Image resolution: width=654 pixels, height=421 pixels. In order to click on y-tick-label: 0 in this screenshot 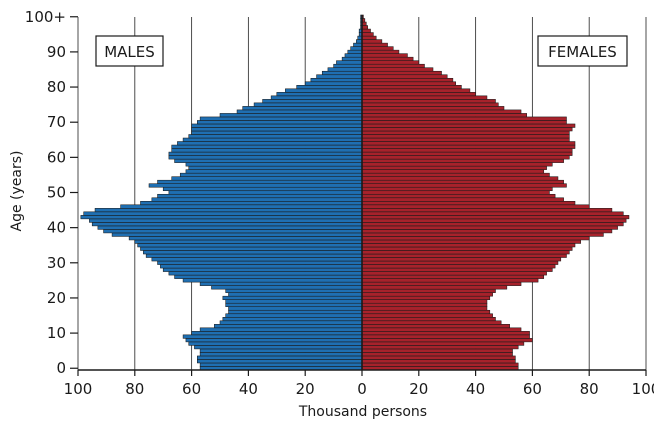, I will do `click(61, 368)`.